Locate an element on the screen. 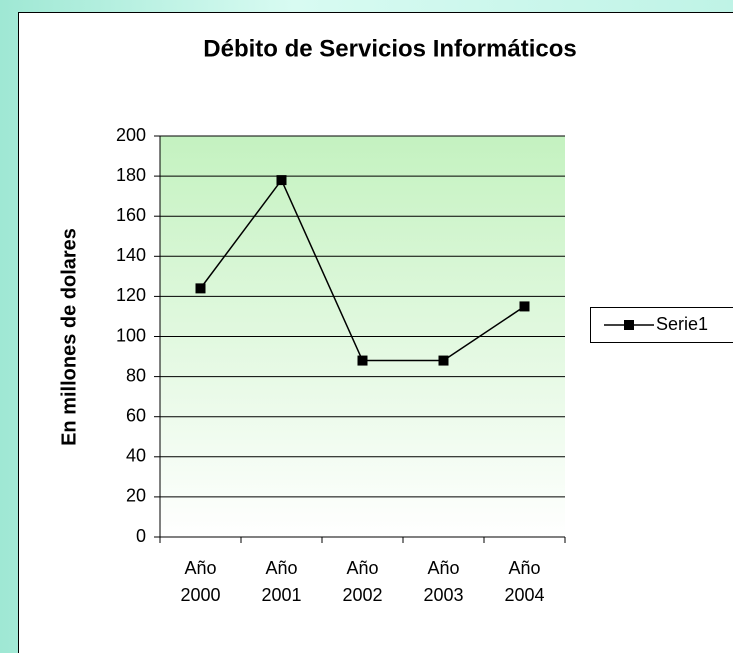 The width and height of the screenshot is (733, 653). y-axis-label: En millones de dolares is located at coordinates (69, 337).